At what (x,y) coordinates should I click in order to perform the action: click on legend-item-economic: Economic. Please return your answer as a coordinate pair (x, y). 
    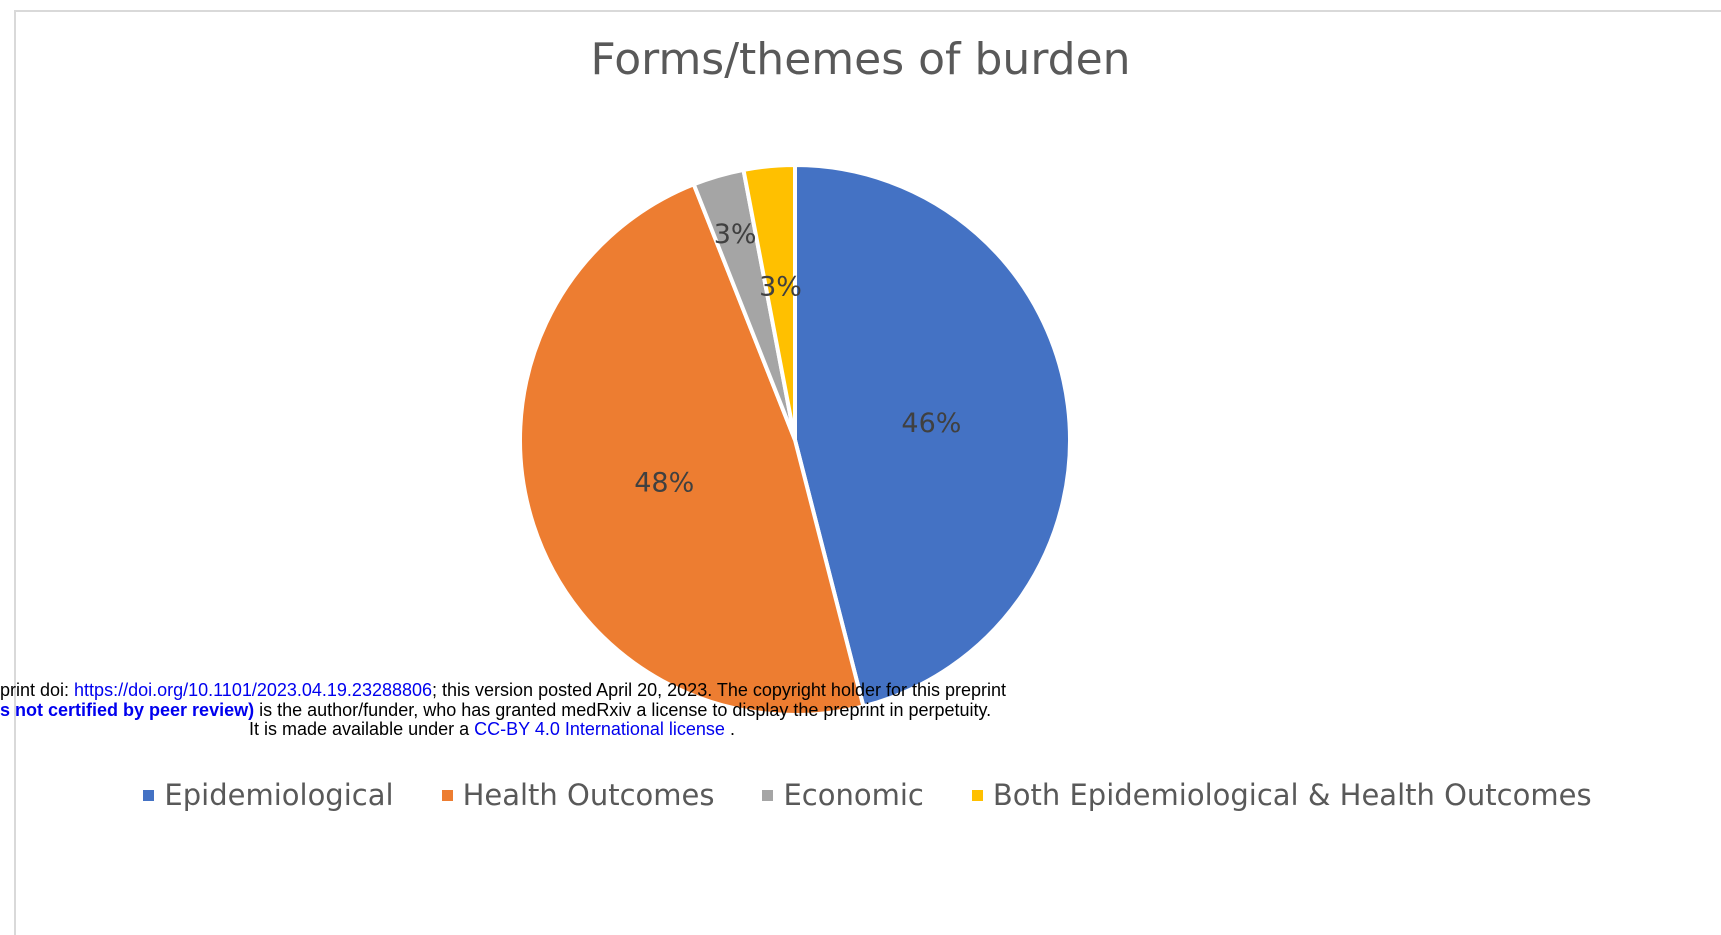
    Looking at the image, I should click on (843, 795).